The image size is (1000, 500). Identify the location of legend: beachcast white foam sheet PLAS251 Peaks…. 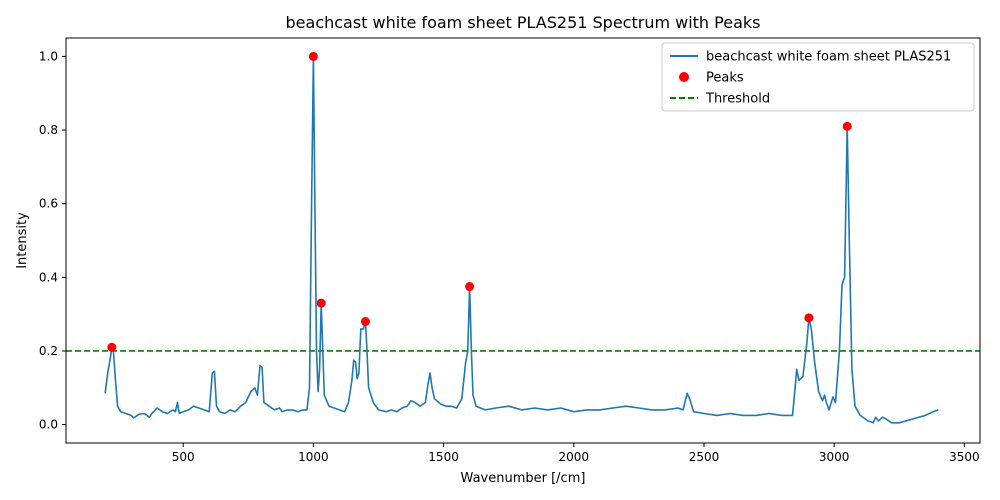
(818, 77).